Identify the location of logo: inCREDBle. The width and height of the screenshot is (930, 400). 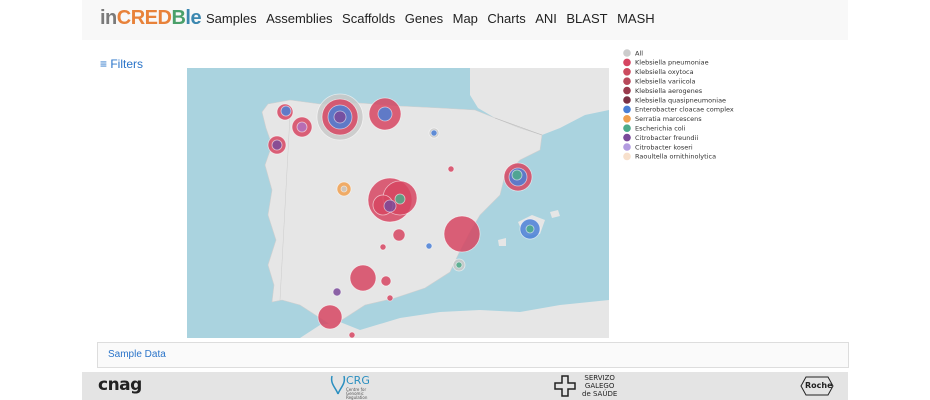
(151, 18).